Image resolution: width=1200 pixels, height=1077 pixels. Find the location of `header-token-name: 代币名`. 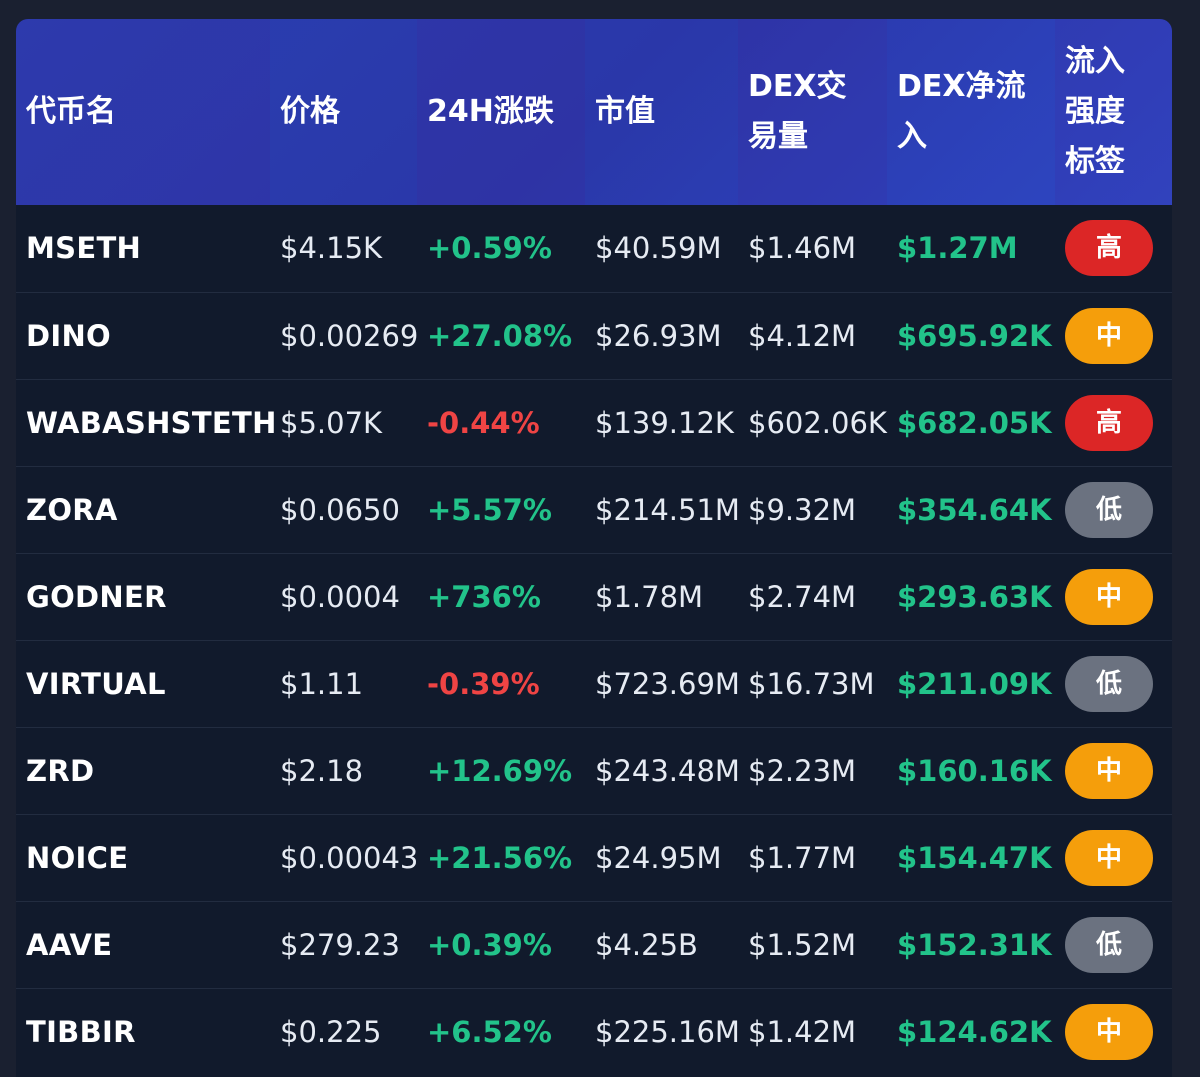

header-token-name: 代币名 is located at coordinates (143, 112).